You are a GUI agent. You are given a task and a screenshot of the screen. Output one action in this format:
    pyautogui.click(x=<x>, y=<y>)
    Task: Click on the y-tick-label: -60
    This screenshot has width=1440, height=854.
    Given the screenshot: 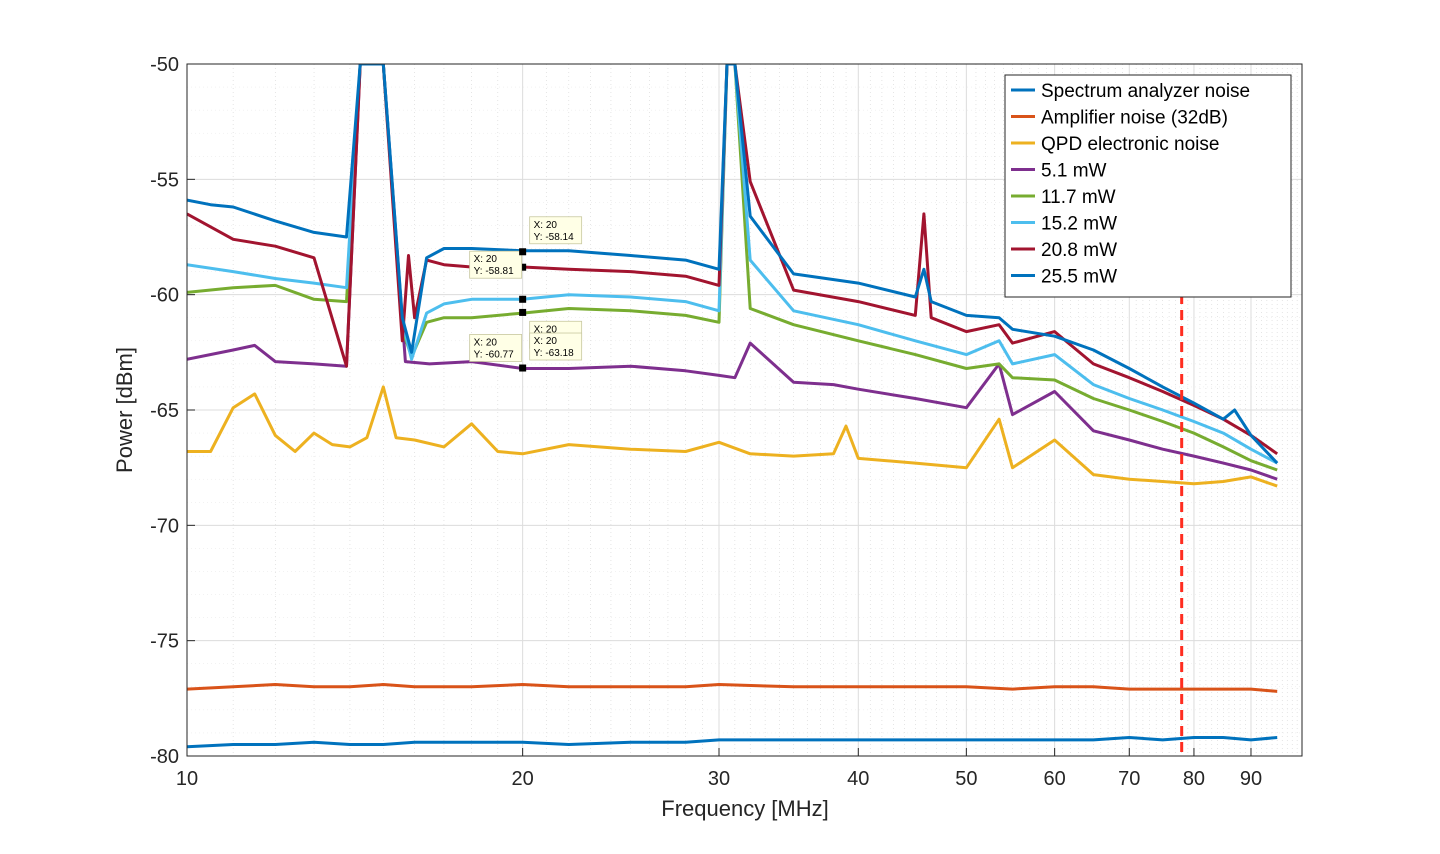 What is the action you would take?
    pyautogui.click(x=164, y=296)
    